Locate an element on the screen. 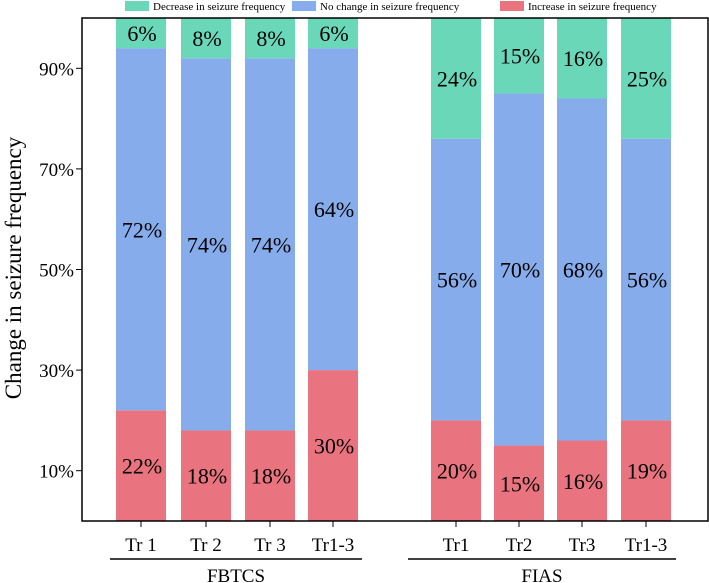 Image resolution: width=709 pixels, height=583 pixels. y-axis: 10% 30% 50% 70% 90% is located at coordinates (60, 271).